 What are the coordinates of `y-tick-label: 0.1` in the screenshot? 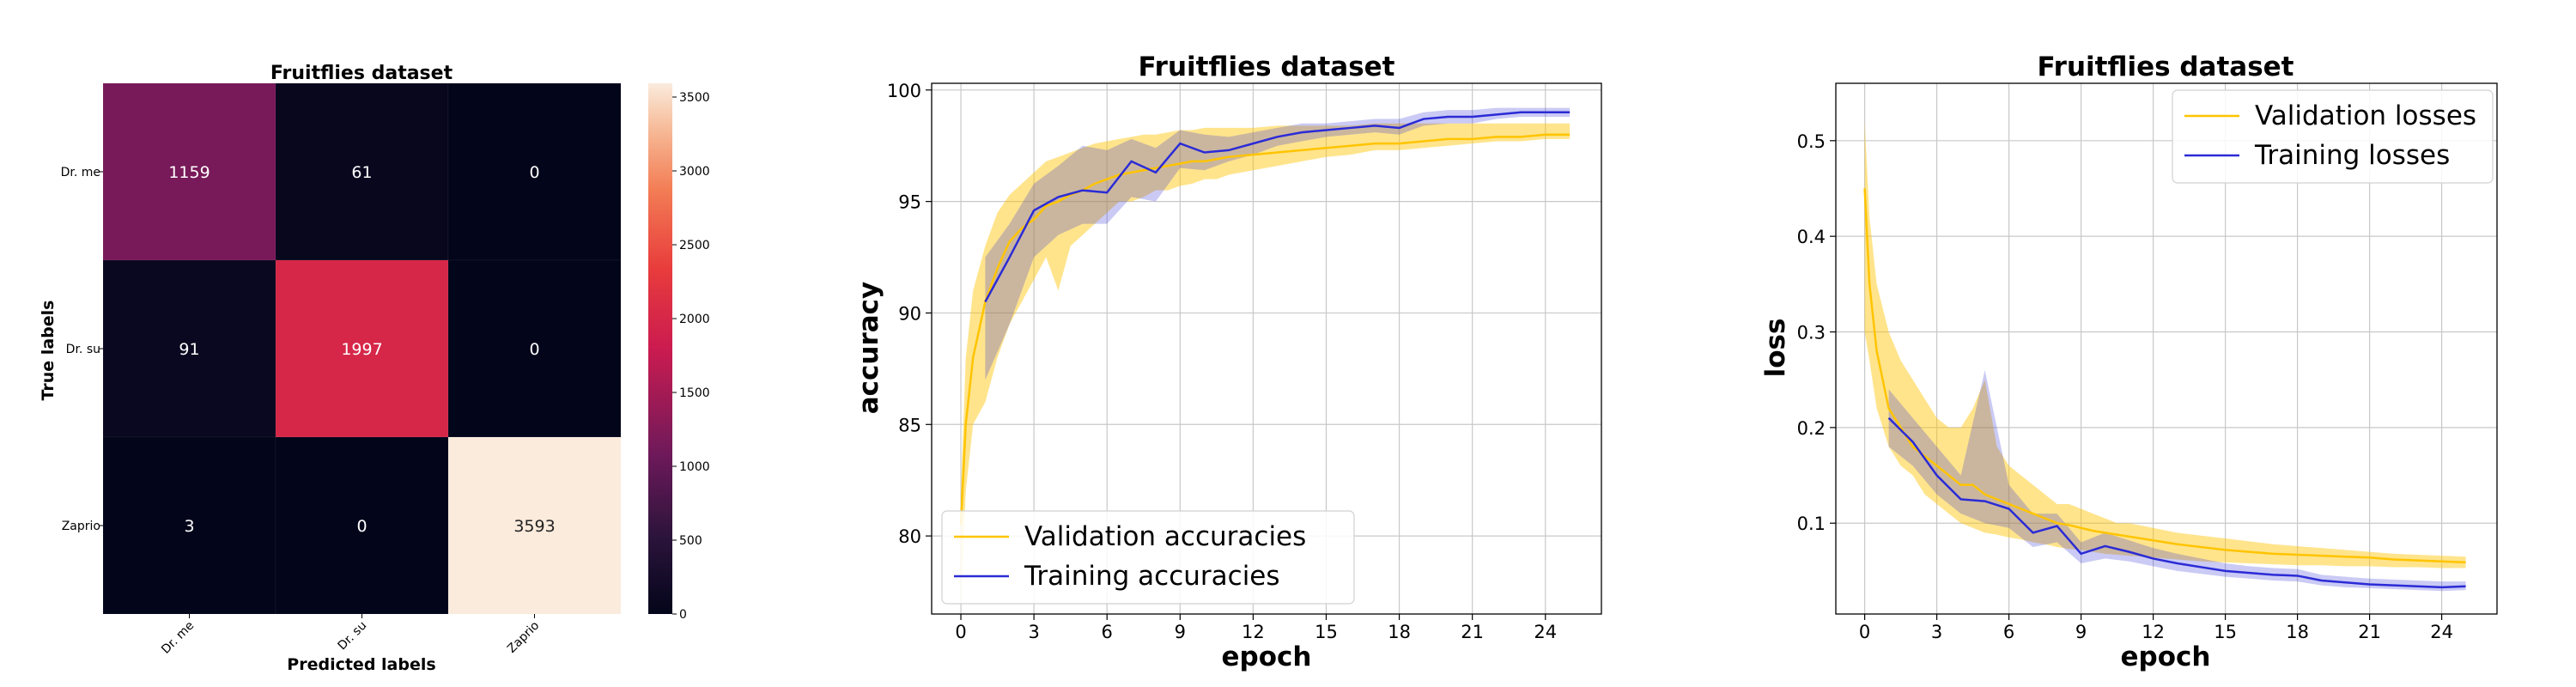 It's located at (1812, 524).